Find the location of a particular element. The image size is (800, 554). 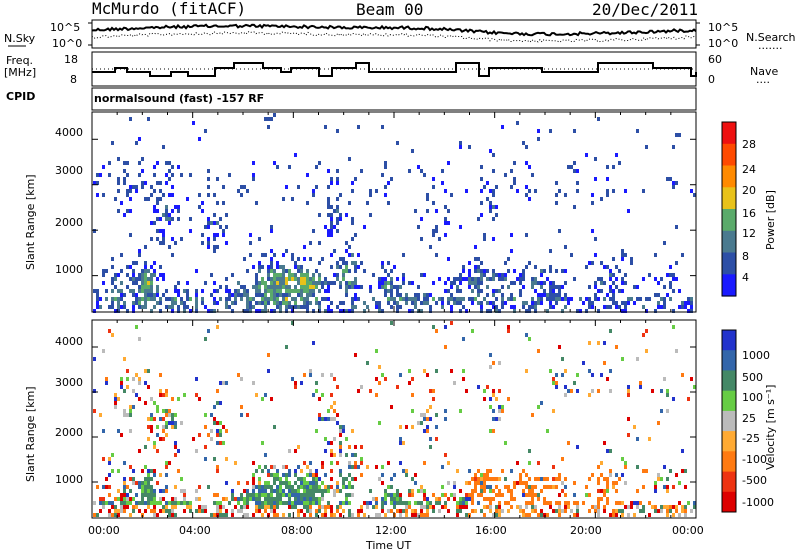

nsky-label: N.Sky is located at coordinates (20, 38).